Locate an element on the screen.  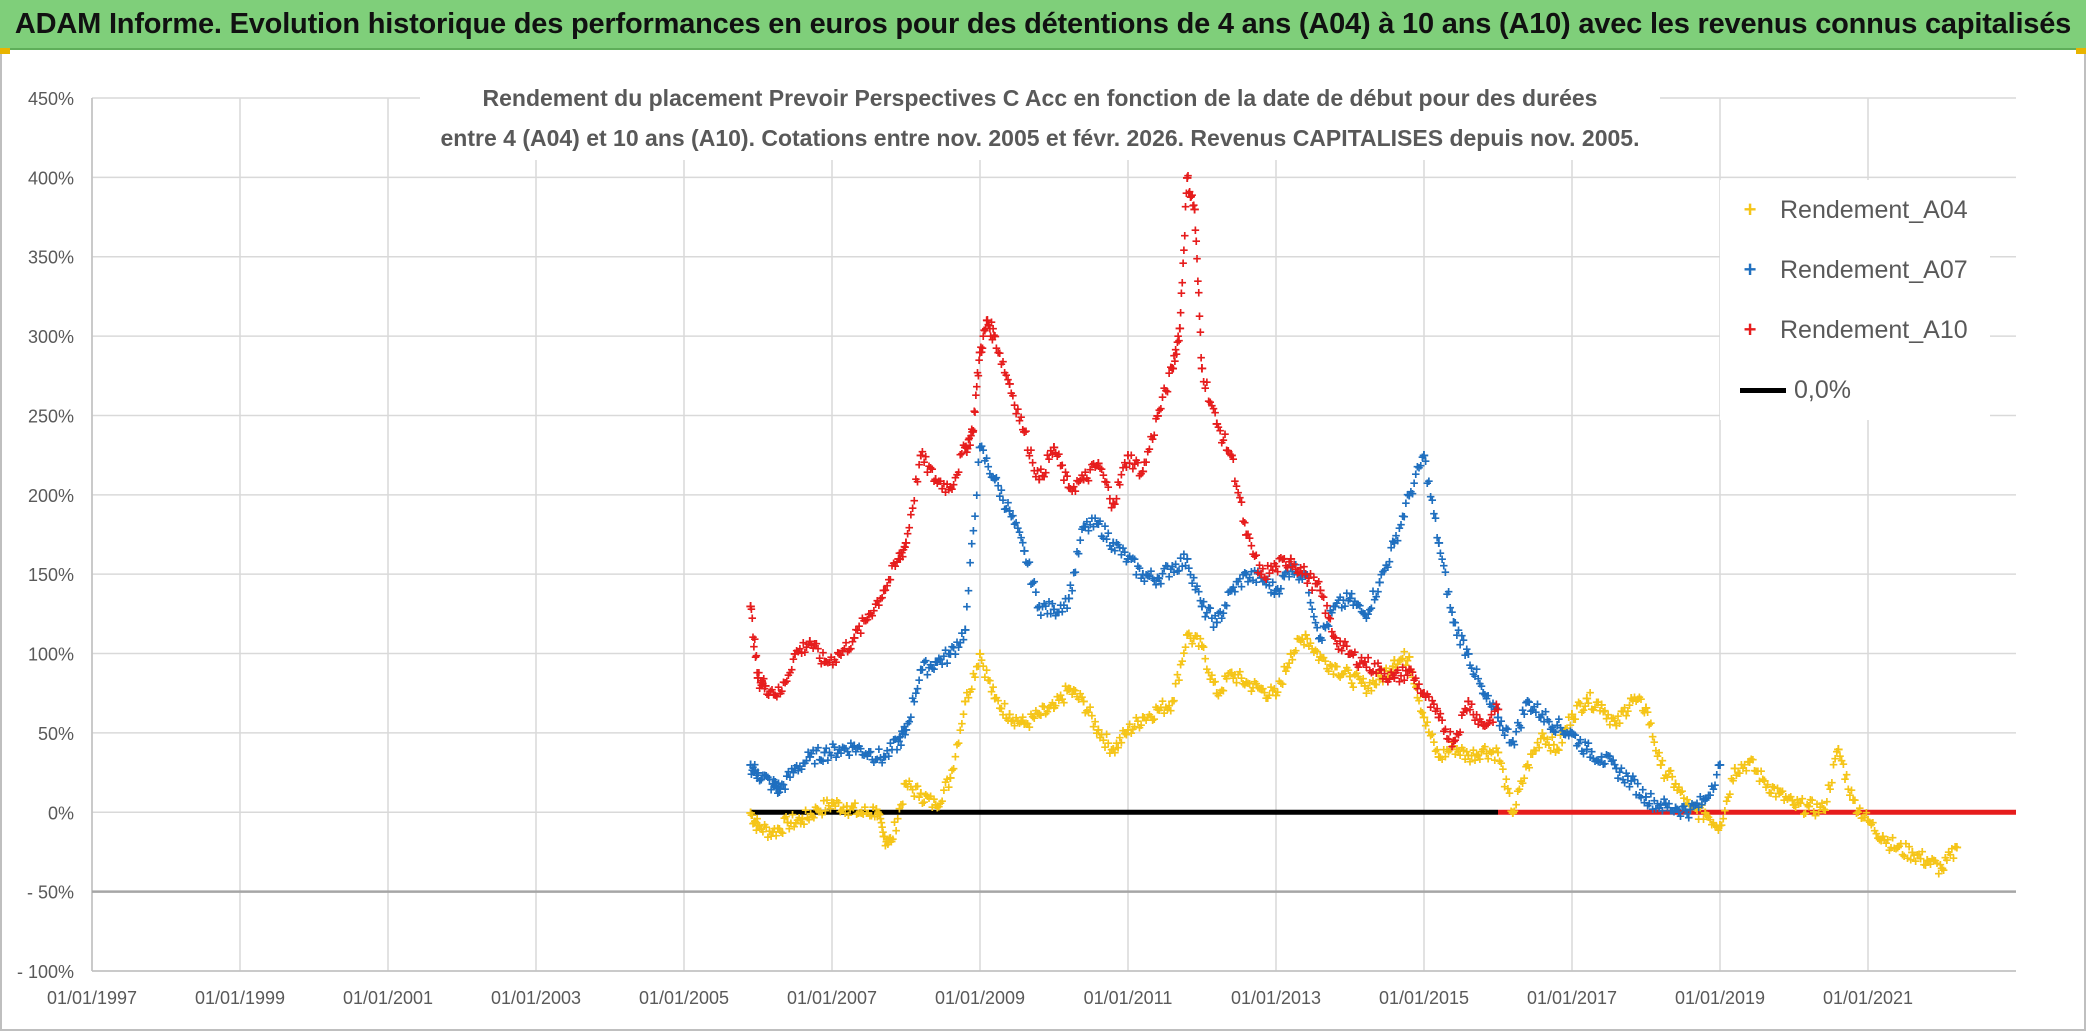
x-tick-label: 01/01/2009 is located at coordinates (980, 998).